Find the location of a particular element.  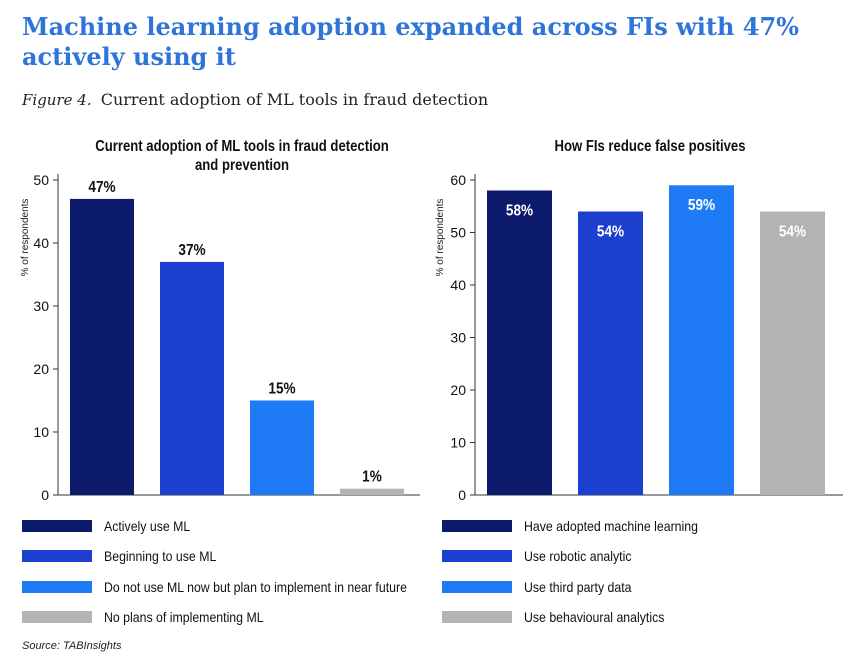

chart-2-y-tick-label: 40 is located at coordinates (458, 285).